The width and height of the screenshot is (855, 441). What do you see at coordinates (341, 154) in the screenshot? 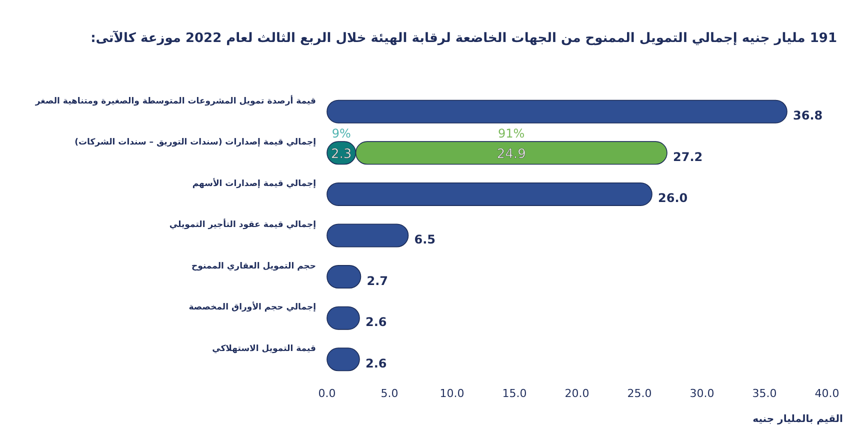
I see `data-label: 2.3` at bounding box center [341, 154].